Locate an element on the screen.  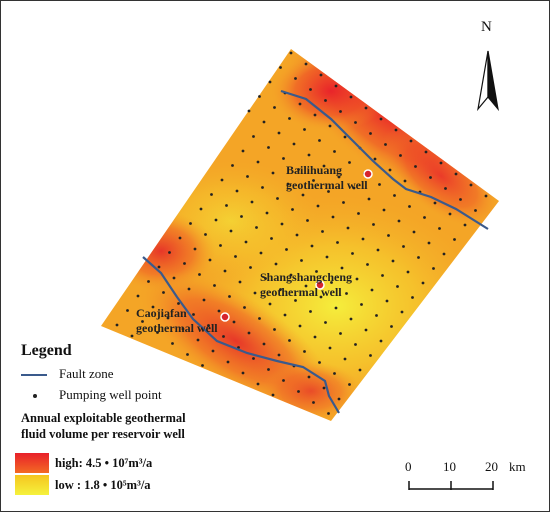
caojiafan-type: geothermal well is located at coordinates (177, 328).